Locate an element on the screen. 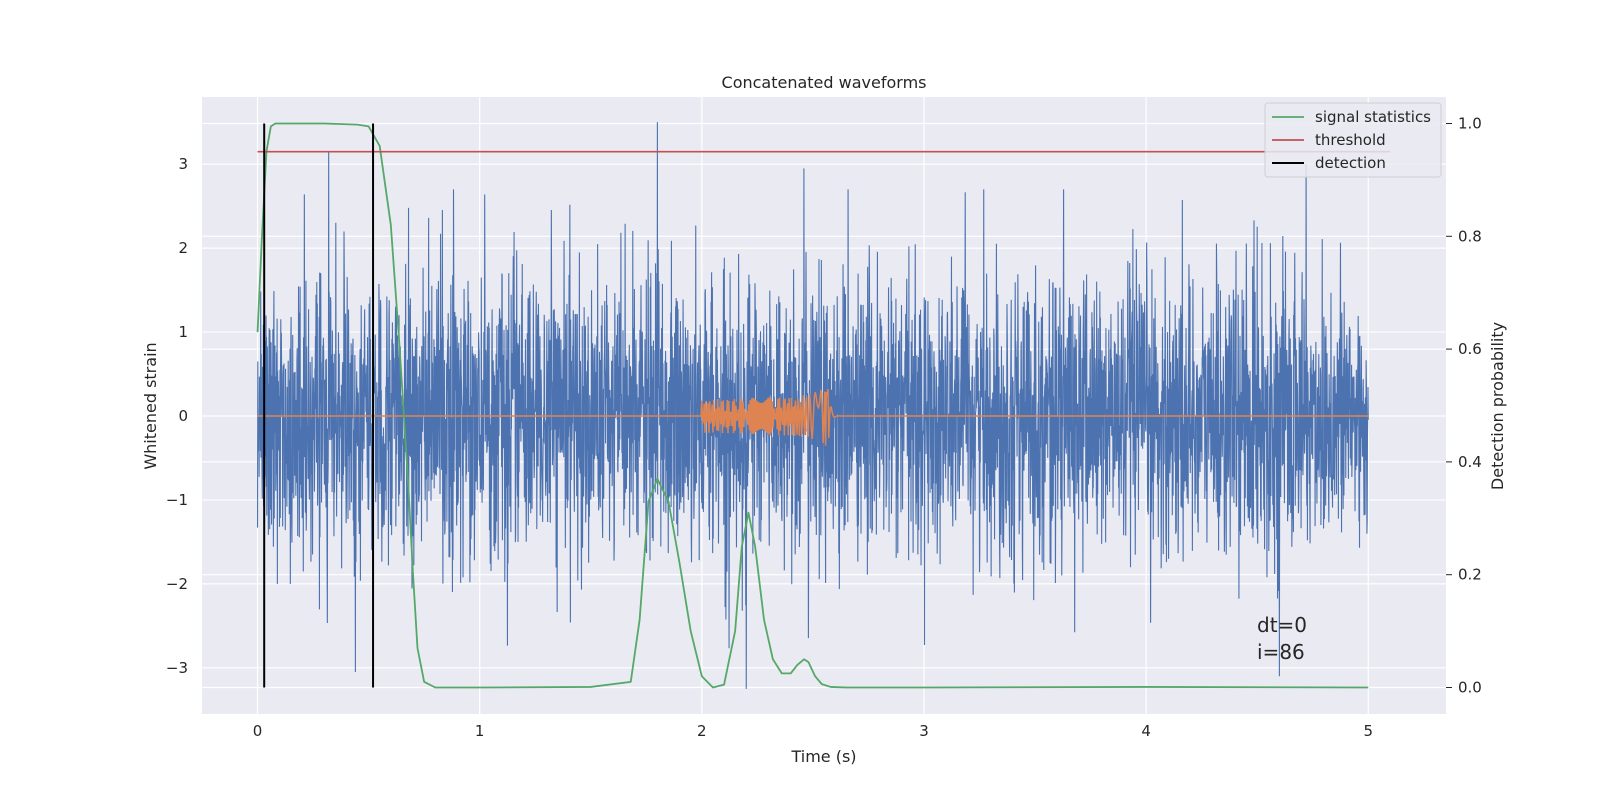 This screenshot has width=1600, height=800. template-line is located at coordinates (813, 417).